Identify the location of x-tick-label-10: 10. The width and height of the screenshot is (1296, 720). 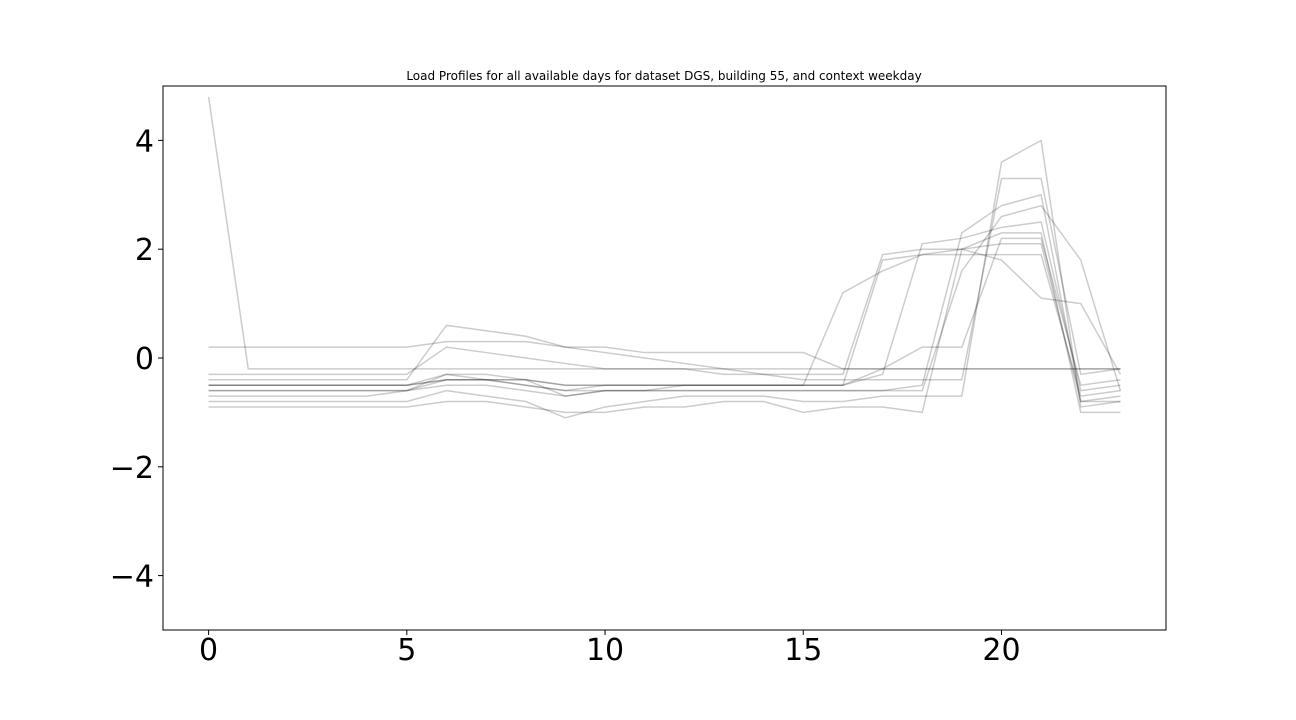
(605, 650).